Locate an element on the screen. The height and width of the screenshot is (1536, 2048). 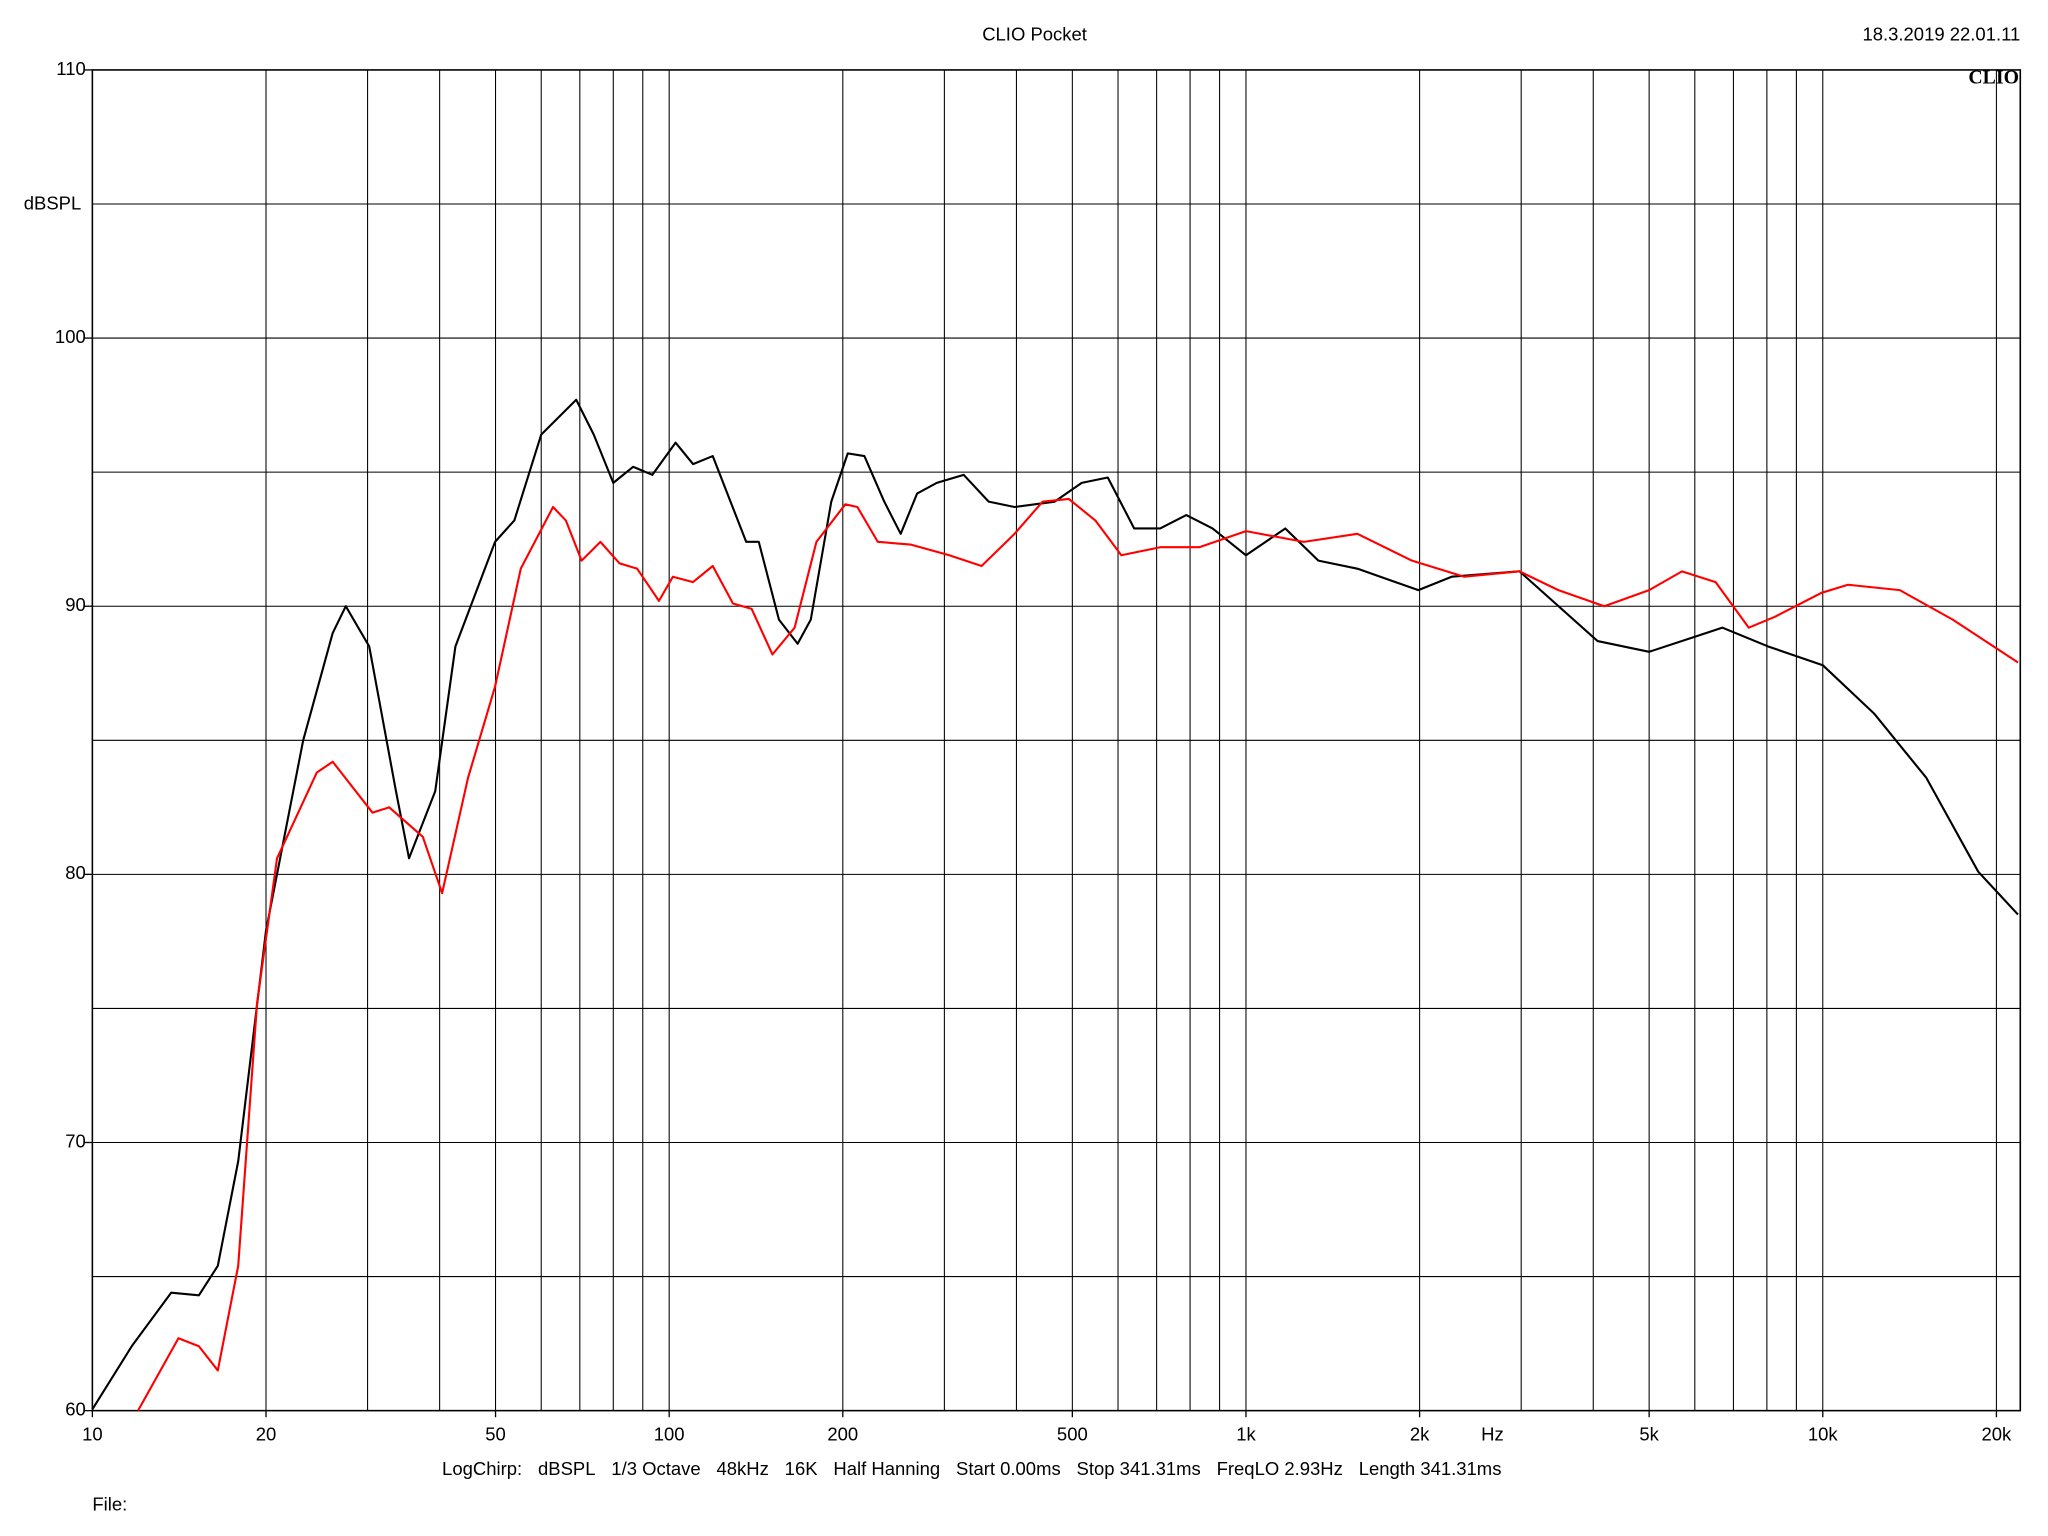
footer-item: Start 0.00ms is located at coordinates (1008, 1468).